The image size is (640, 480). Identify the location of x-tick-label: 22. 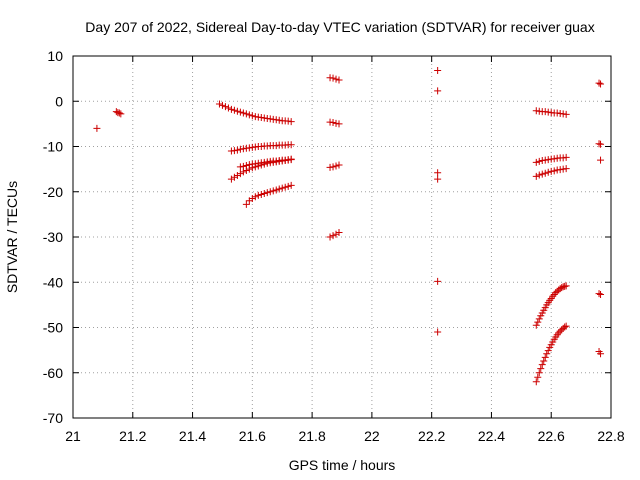
(372, 436).